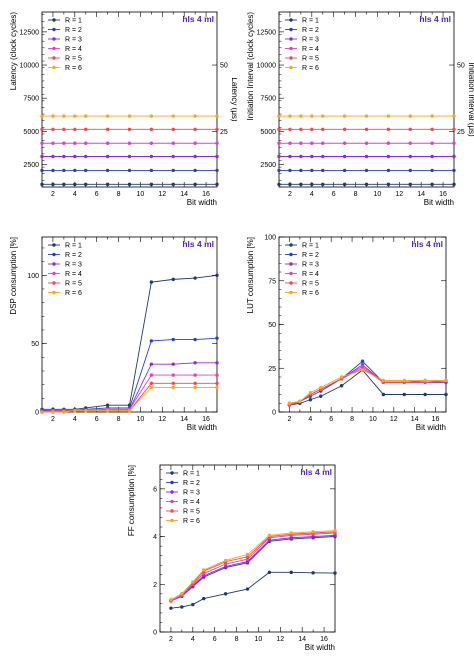  I want to click on x-tick-label: 2, so click(171, 639).